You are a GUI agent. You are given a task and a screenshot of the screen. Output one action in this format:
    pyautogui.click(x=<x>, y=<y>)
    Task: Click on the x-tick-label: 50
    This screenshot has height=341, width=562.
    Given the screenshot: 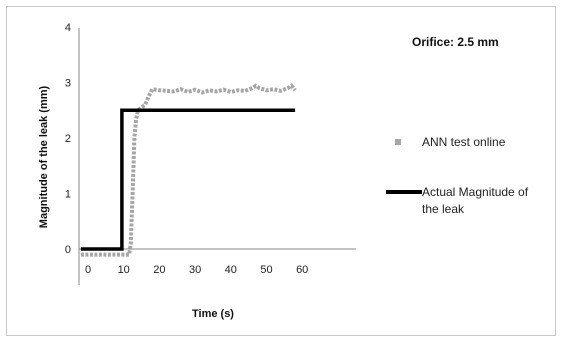 What is the action you would take?
    pyautogui.click(x=266, y=270)
    